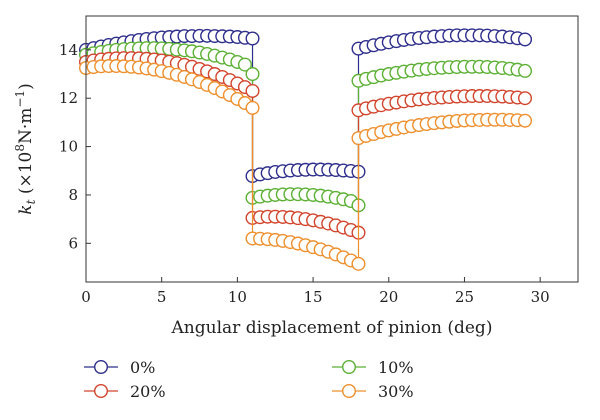  I want to click on x-tick-label: 10, so click(237, 297).